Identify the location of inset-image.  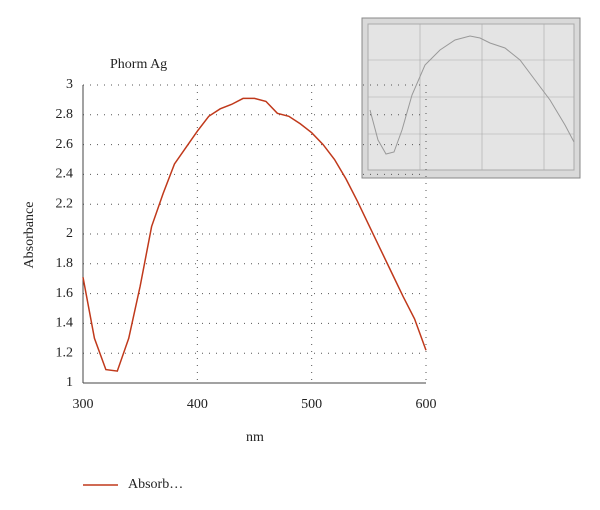
(471, 98).